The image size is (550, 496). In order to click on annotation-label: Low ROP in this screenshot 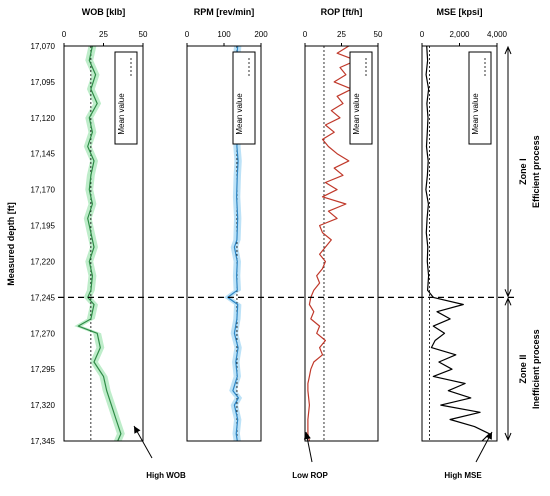, I will do `click(310, 475)`.